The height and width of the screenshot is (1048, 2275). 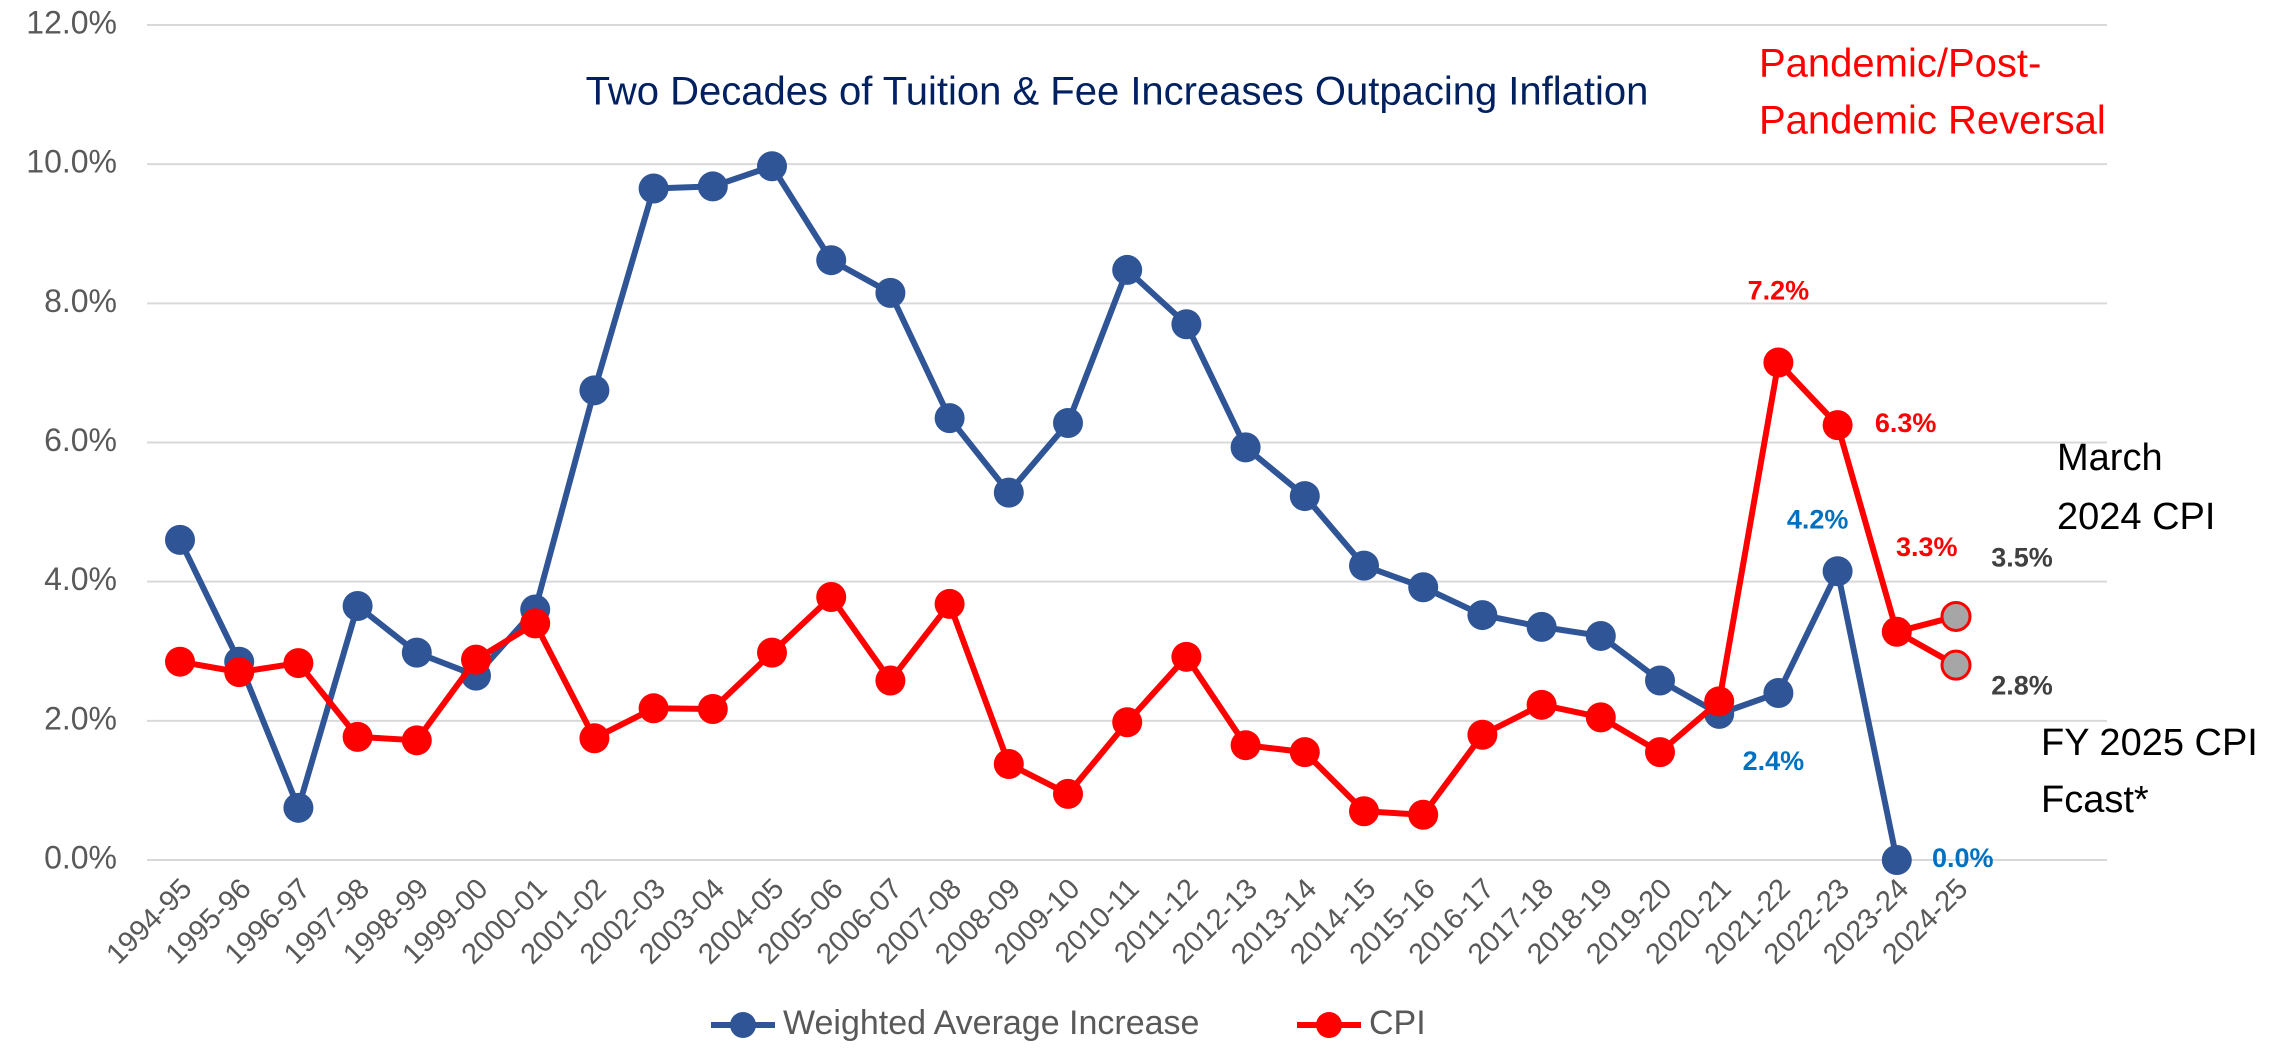 I want to click on data-label: 6.3%, so click(x=1906, y=423).